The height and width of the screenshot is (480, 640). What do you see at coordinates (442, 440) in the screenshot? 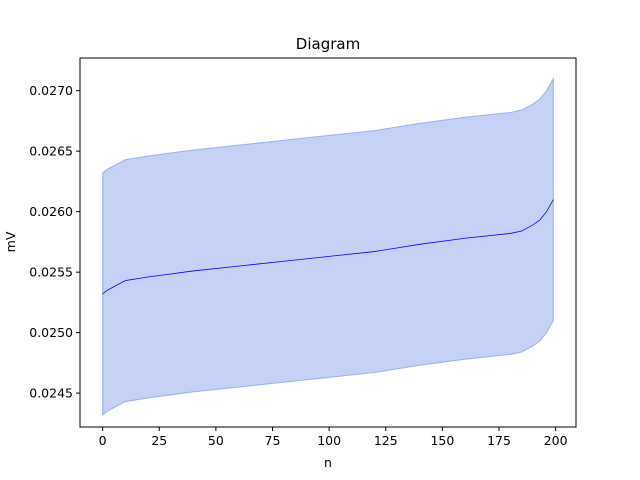
I see `x-tick-label: 150` at bounding box center [442, 440].